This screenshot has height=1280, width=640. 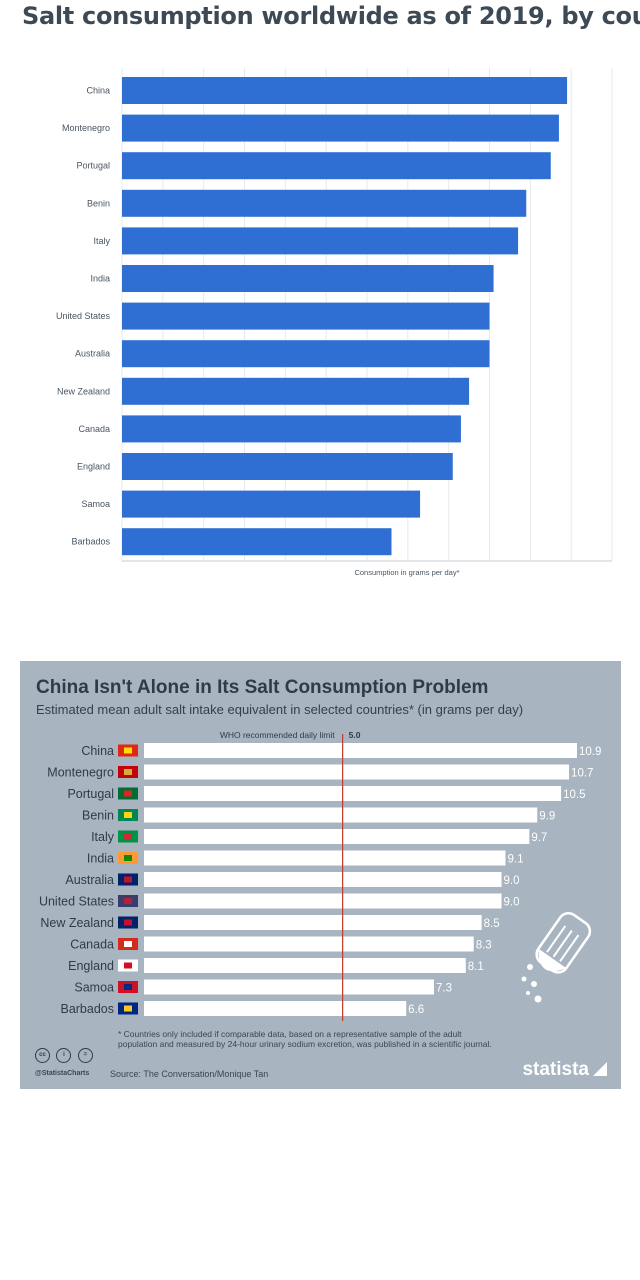 What do you see at coordinates (555, 1069) in the screenshot?
I see `statista-wordmark: statista` at bounding box center [555, 1069].